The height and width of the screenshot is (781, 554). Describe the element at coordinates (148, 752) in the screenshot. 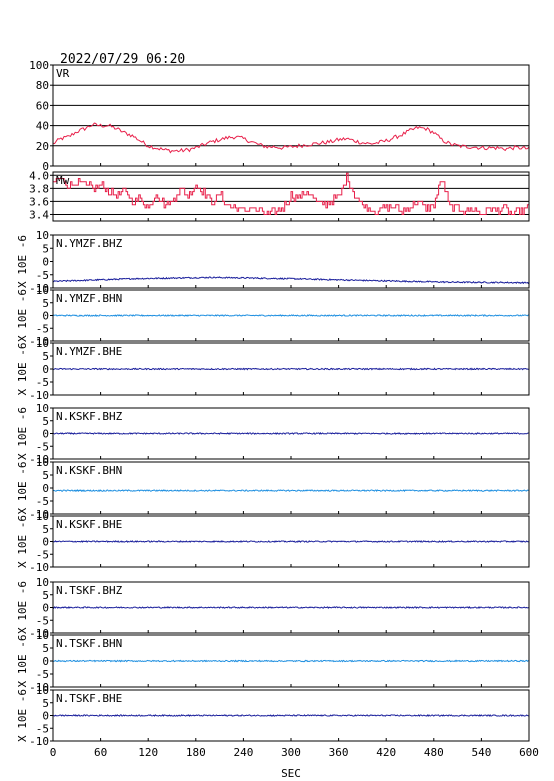

I see `x-tick-label-2: 120` at that location.